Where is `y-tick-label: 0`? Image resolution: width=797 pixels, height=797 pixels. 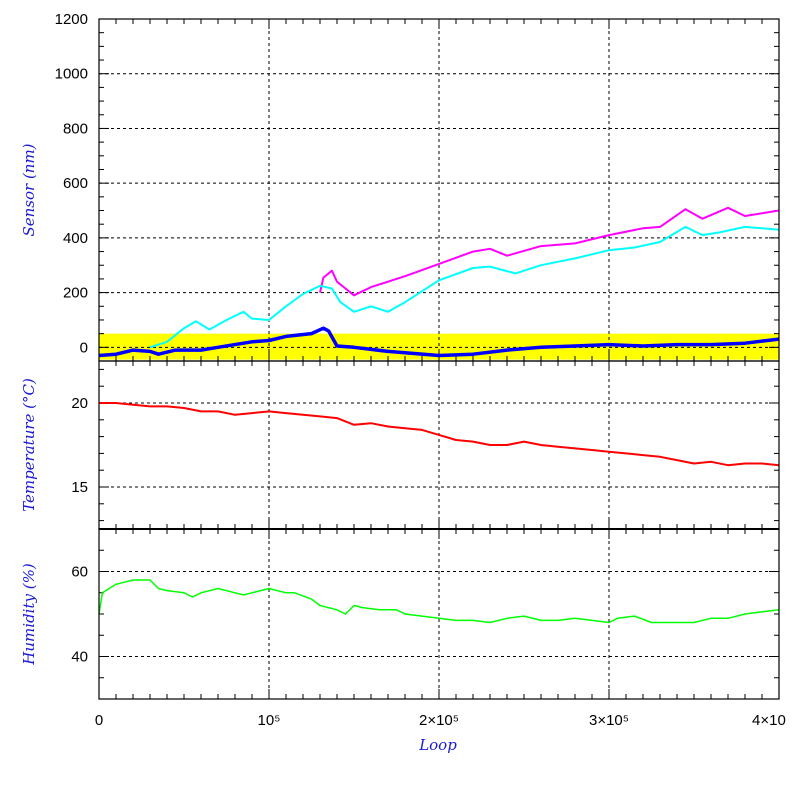
y-tick-label: 0 is located at coordinates (84, 347).